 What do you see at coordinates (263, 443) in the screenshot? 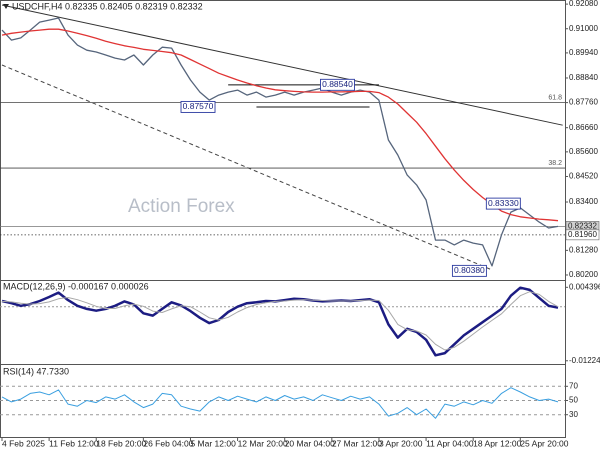
I see `x-tick-label: 12 Mar 20:00` at bounding box center [263, 443].